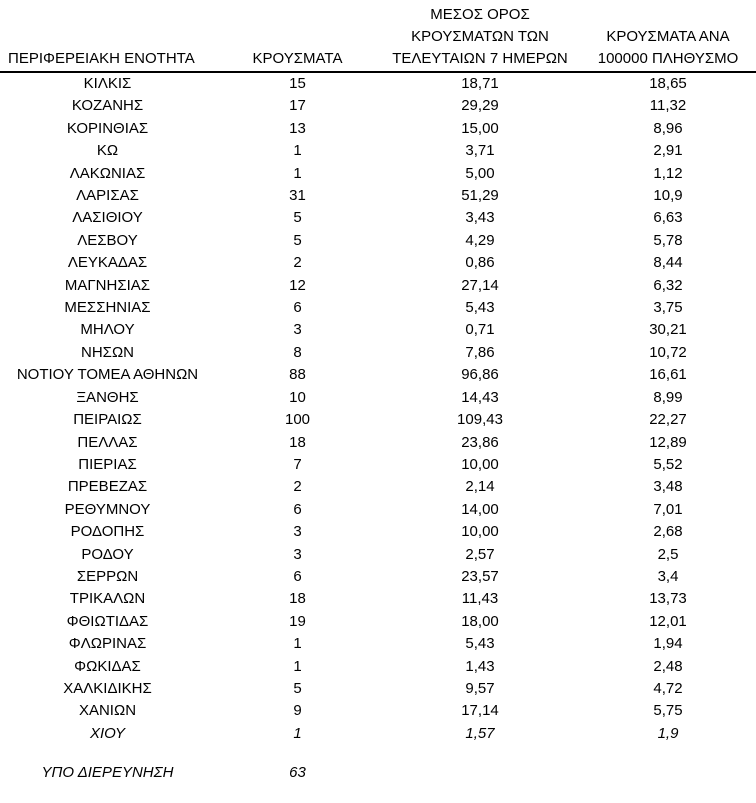 The width and height of the screenshot is (756, 803). Describe the element at coordinates (107, 554) in the screenshot. I see `region-cell: ΡΟΔΟΥ` at that location.